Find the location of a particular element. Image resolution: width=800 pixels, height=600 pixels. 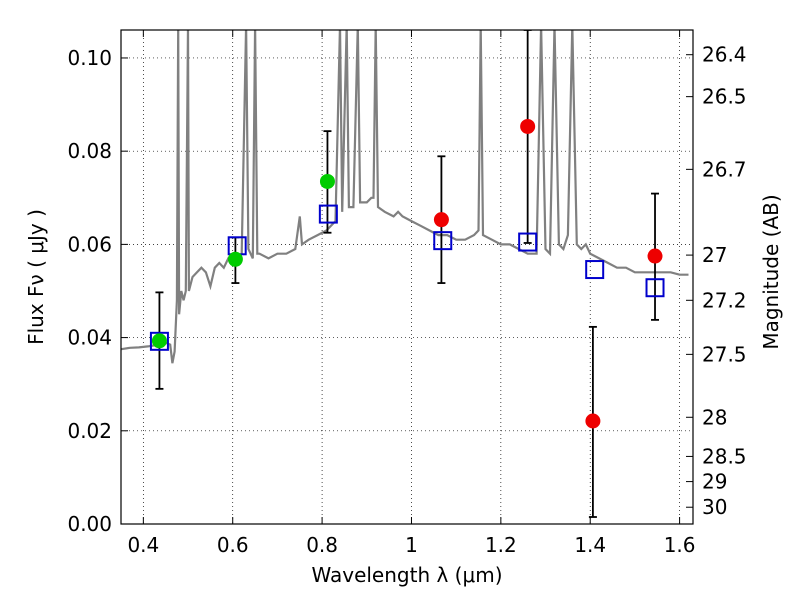

y-tick-label: 0.00 is located at coordinates (89, 524).